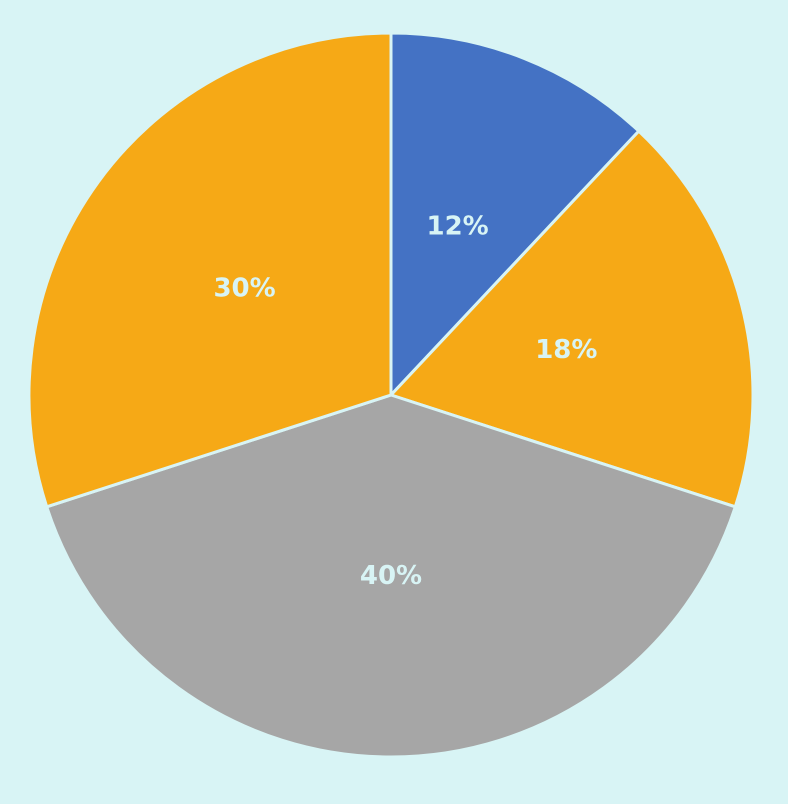 This screenshot has width=788, height=804. I want to click on pie-slice-label: 40%, so click(391, 576).